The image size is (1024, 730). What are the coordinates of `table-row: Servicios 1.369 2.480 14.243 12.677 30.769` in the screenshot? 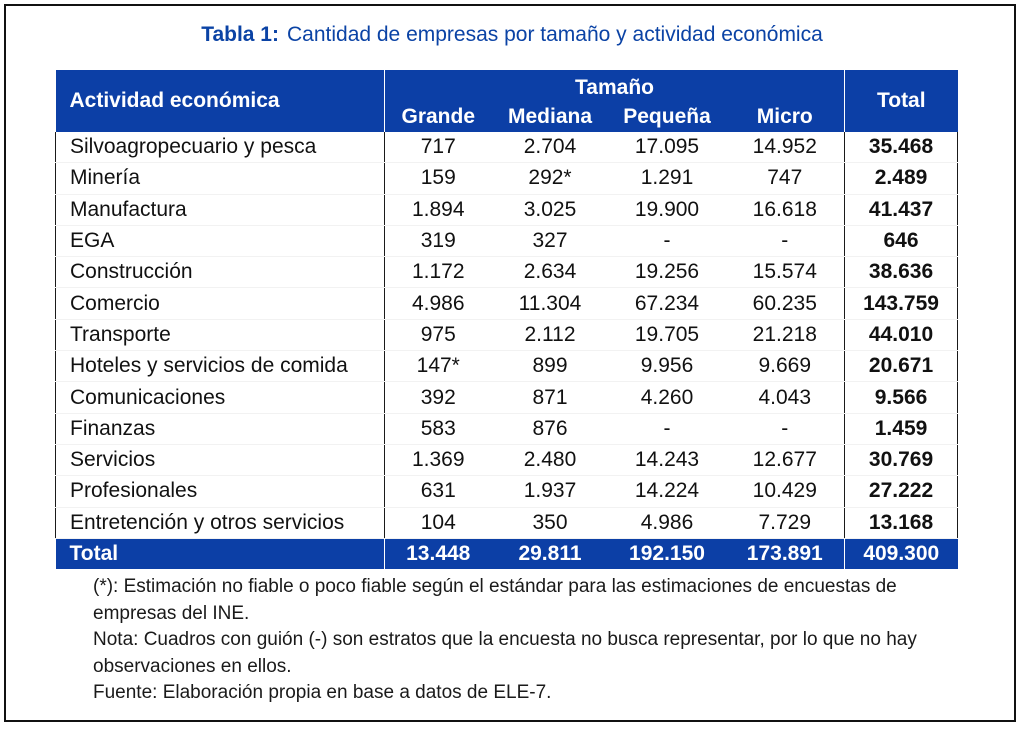 It's located at (507, 460).